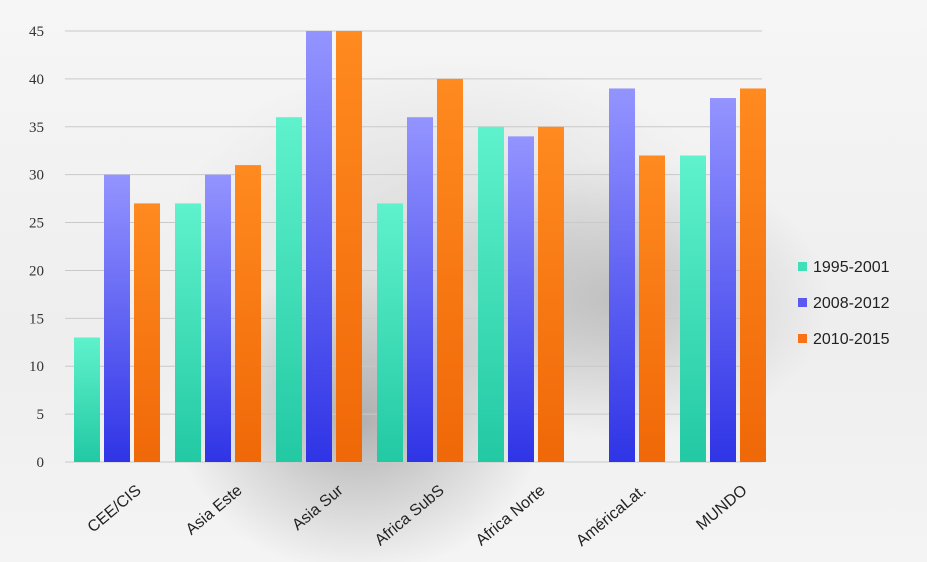 The height and width of the screenshot is (562, 927). Describe the element at coordinates (410, 515) in the screenshot. I see `x-tick-label: Africa SubS` at that location.